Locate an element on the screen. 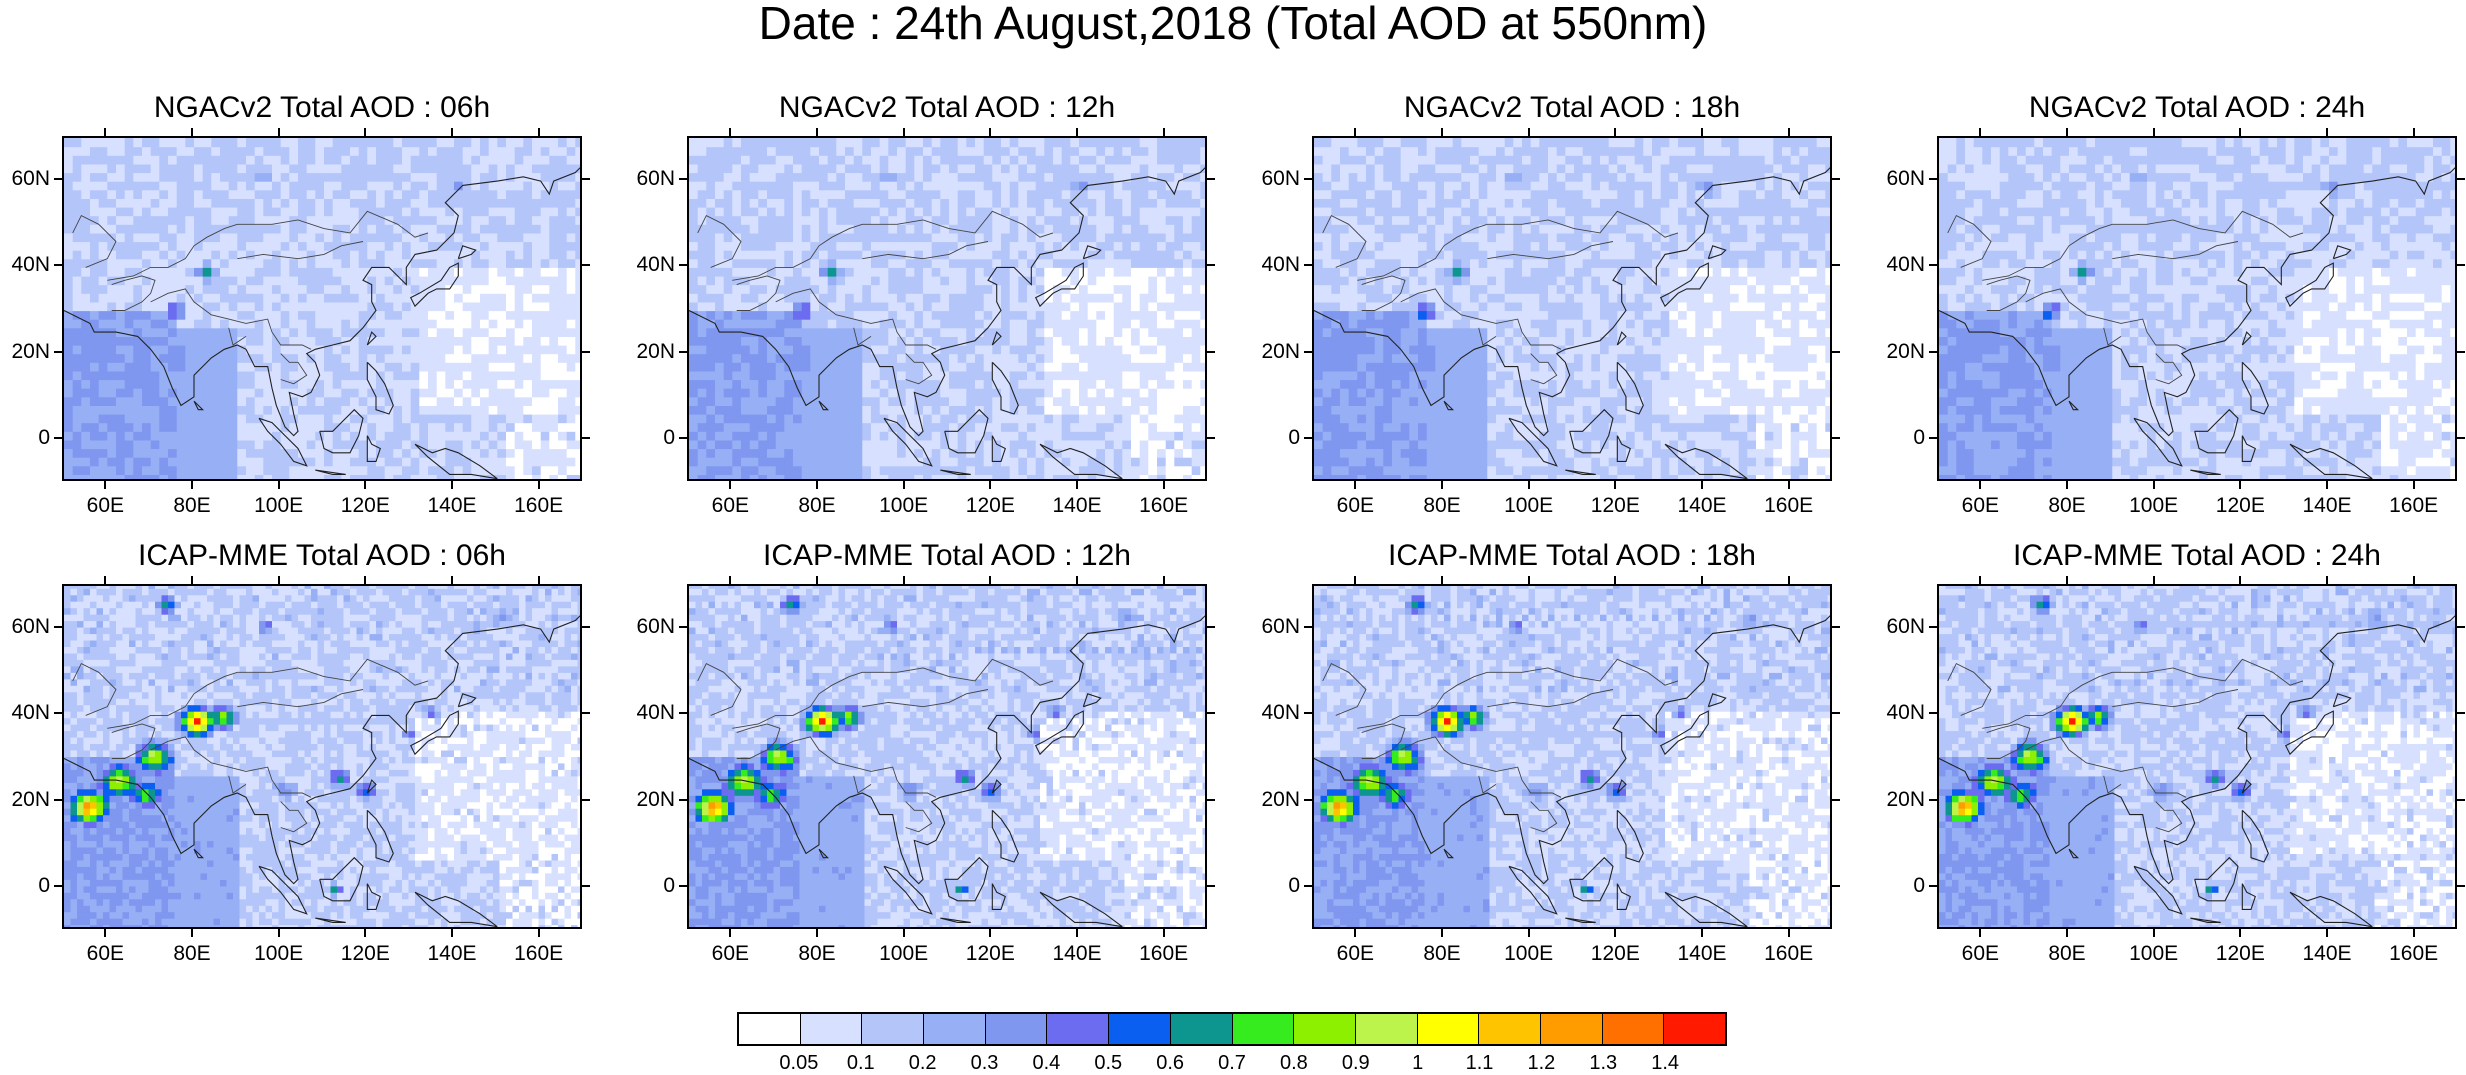  colorbar-label: 0.2 is located at coordinates (923, 1063).